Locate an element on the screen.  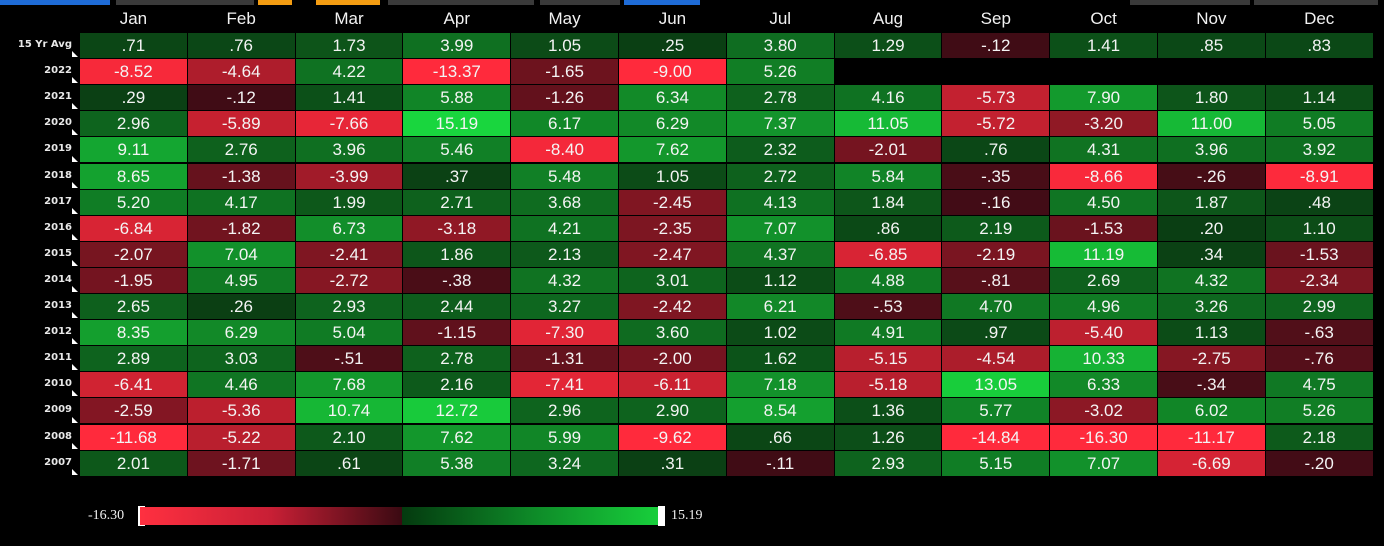
heatmap-cell: -1.82 is located at coordinates (241, 228).